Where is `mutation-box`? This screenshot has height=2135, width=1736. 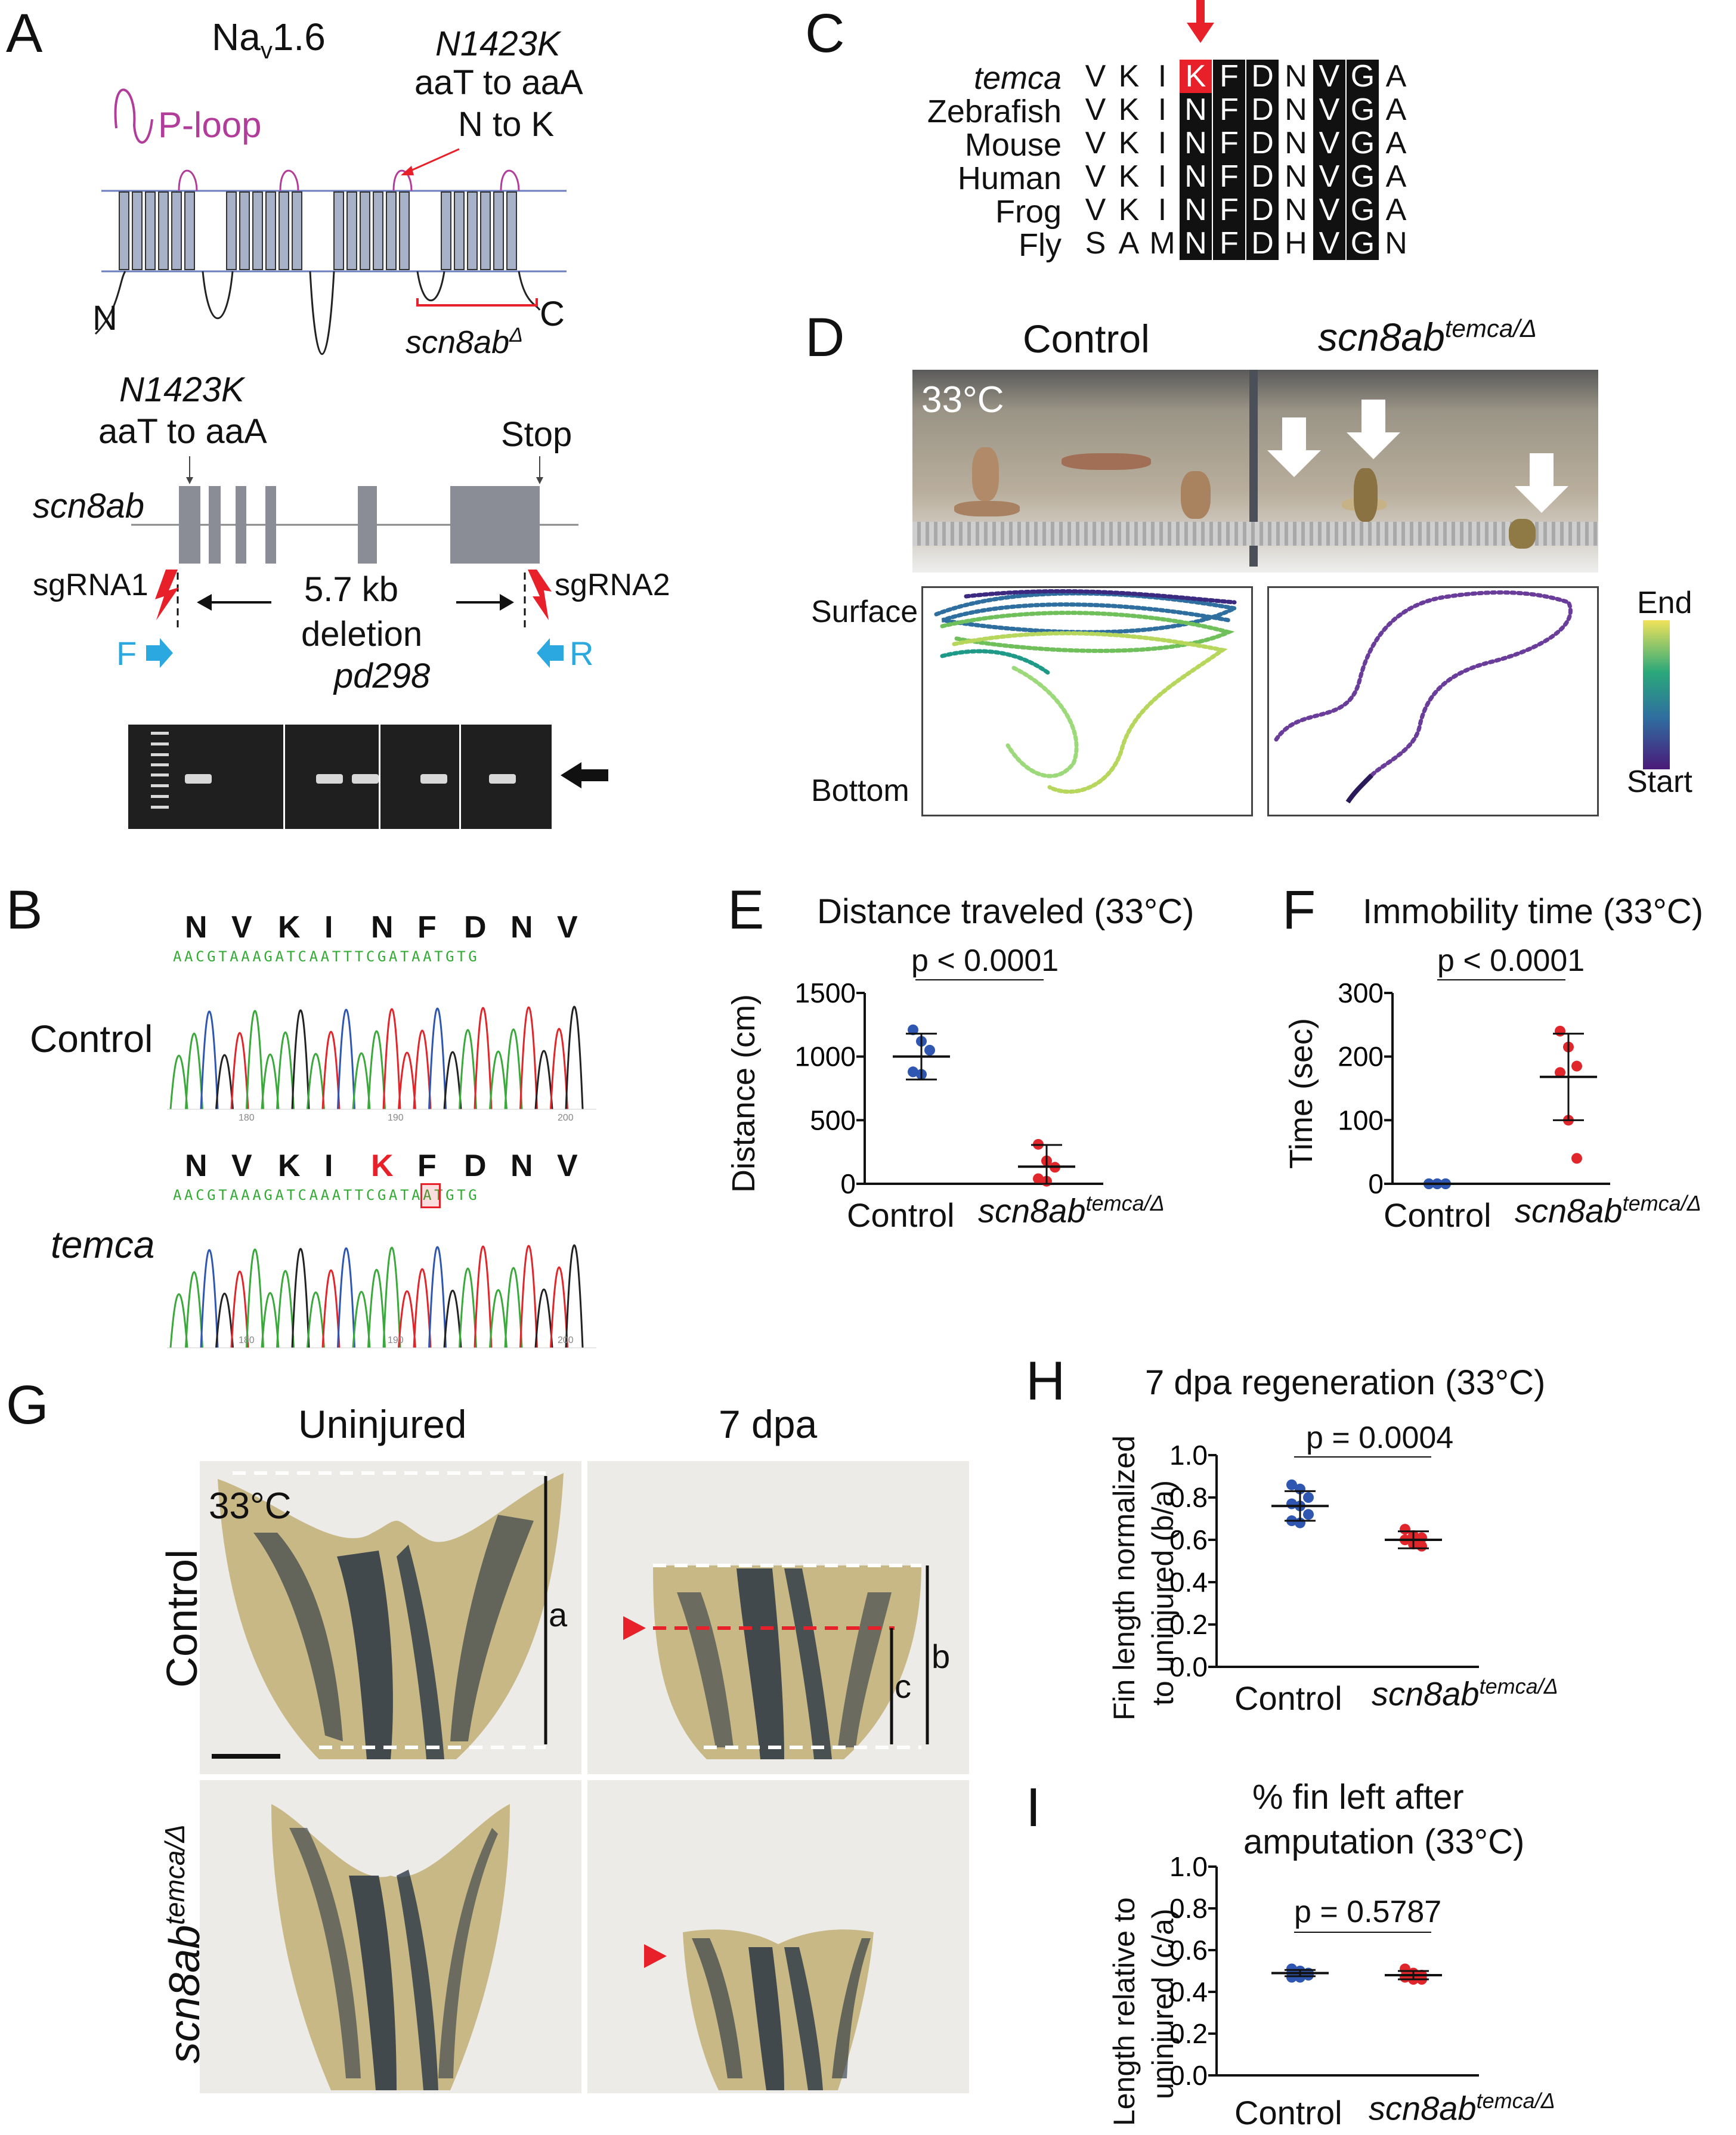 mutation-box is located at coordinates (431, 1195).